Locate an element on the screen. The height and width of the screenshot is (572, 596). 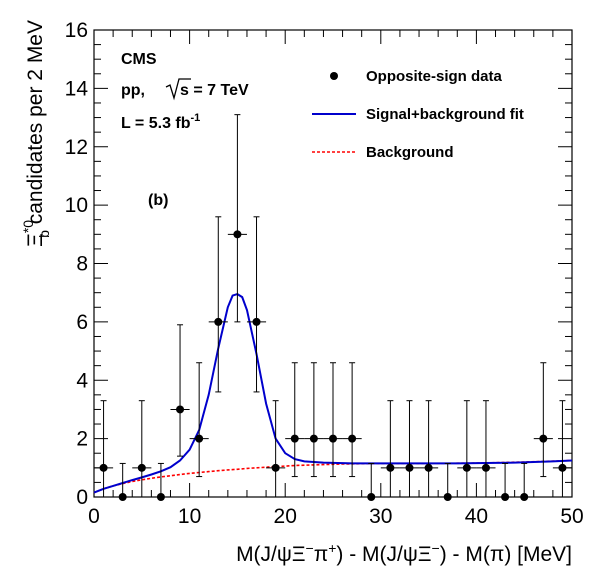
y-tick-label: 2 is located at coordinates (82, 439).